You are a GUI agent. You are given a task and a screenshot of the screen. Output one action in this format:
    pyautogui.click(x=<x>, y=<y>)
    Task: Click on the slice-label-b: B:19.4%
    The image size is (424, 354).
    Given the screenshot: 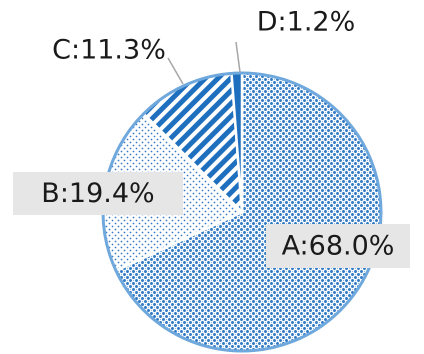 What is the action you would take?
    pyautogui.click(x=98, y=193)
    